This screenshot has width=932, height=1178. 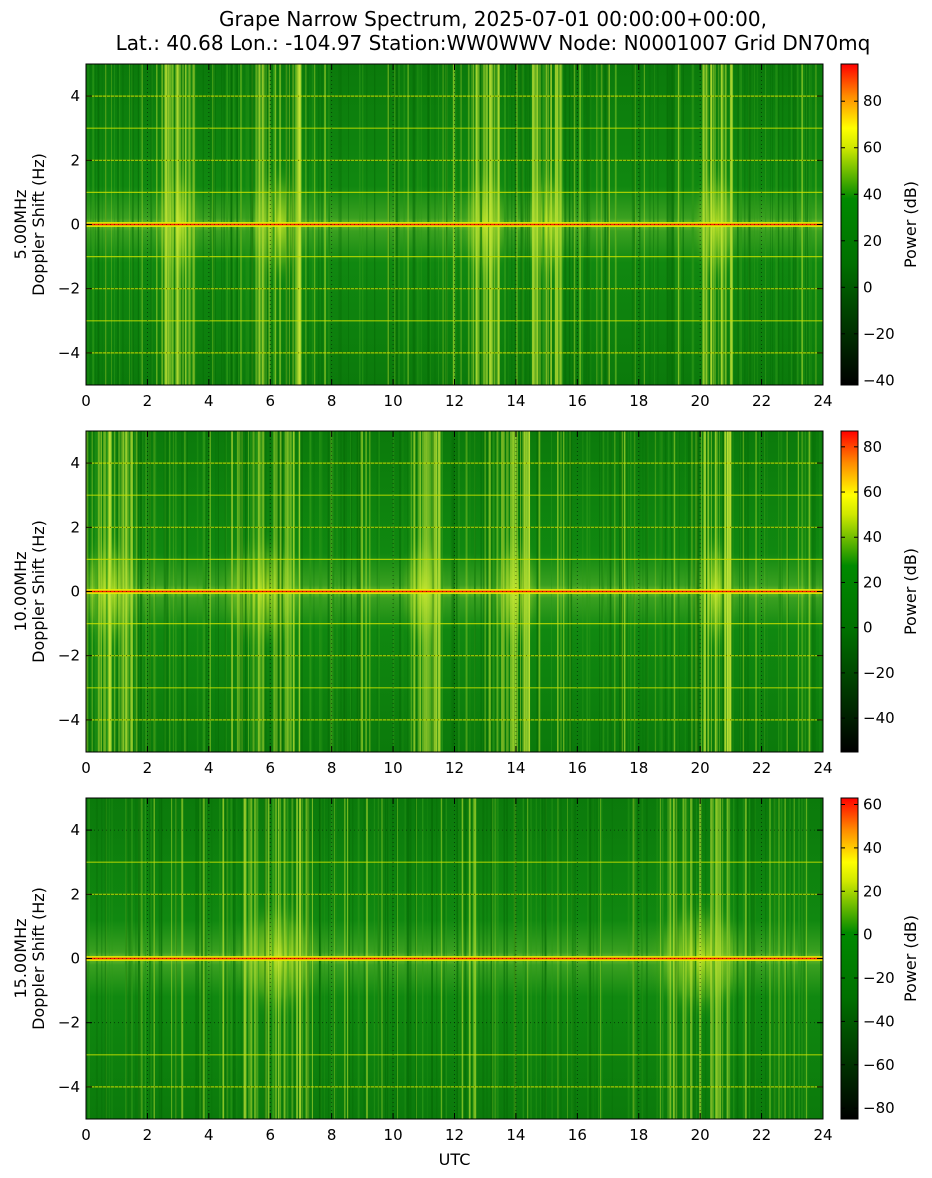 What do you see at coordinates (20, 958) in the screenshot?
I see `y-axis-title: 15.00MHz` at bounding box center [20, 958].